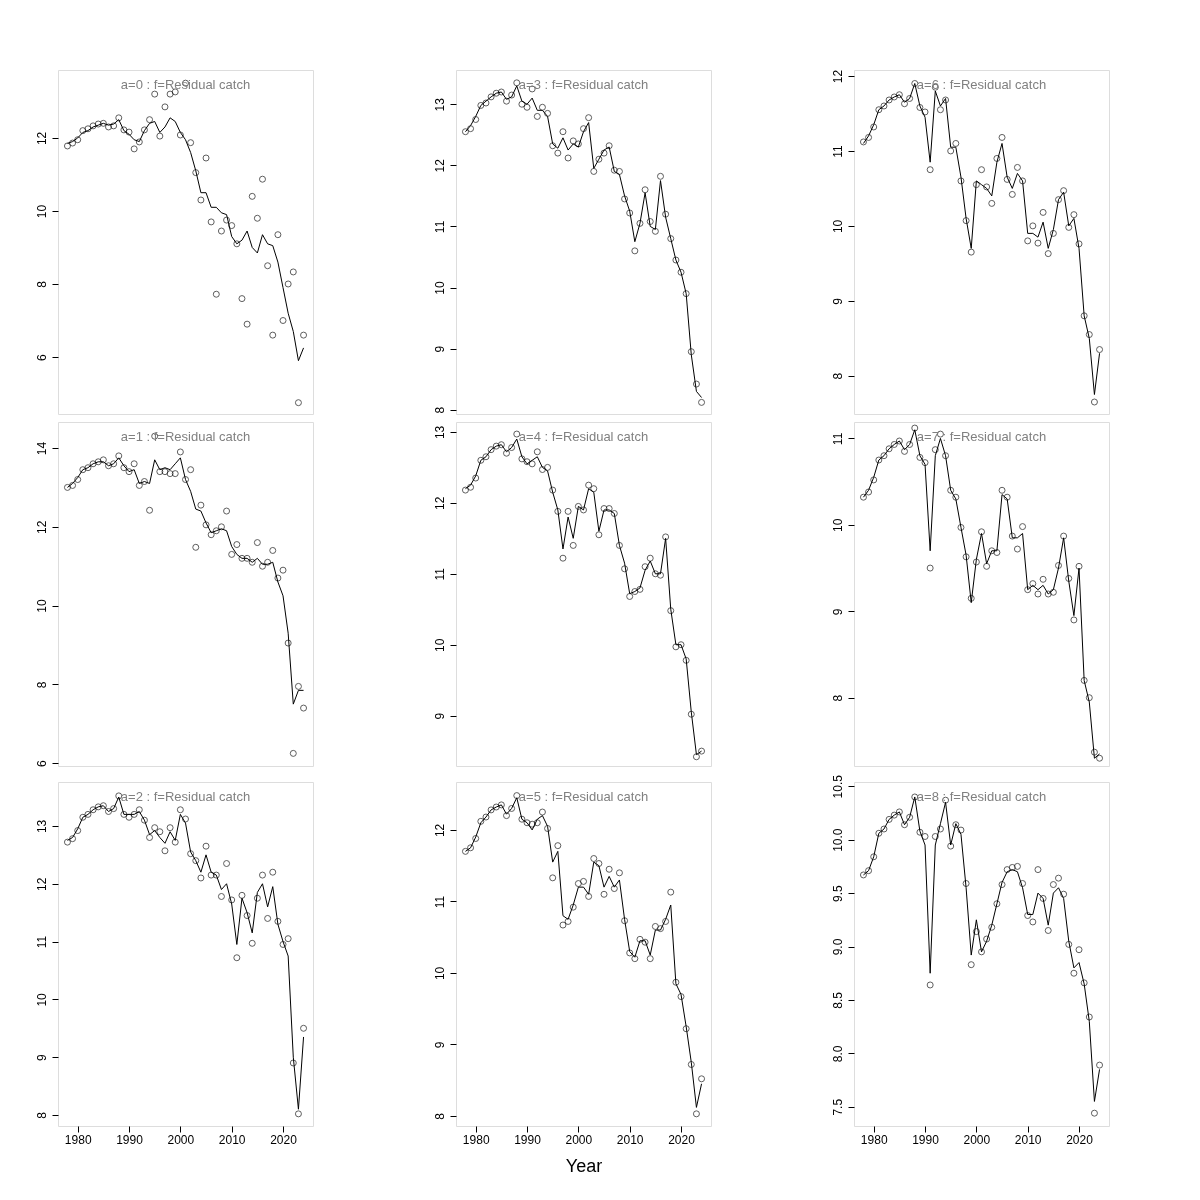 This screenshot has width=1200, height=1200. Describe the element at coordinates (981, 436) in the screenshot. I see `annotation: a=7 : f=Residual catch` at that location.